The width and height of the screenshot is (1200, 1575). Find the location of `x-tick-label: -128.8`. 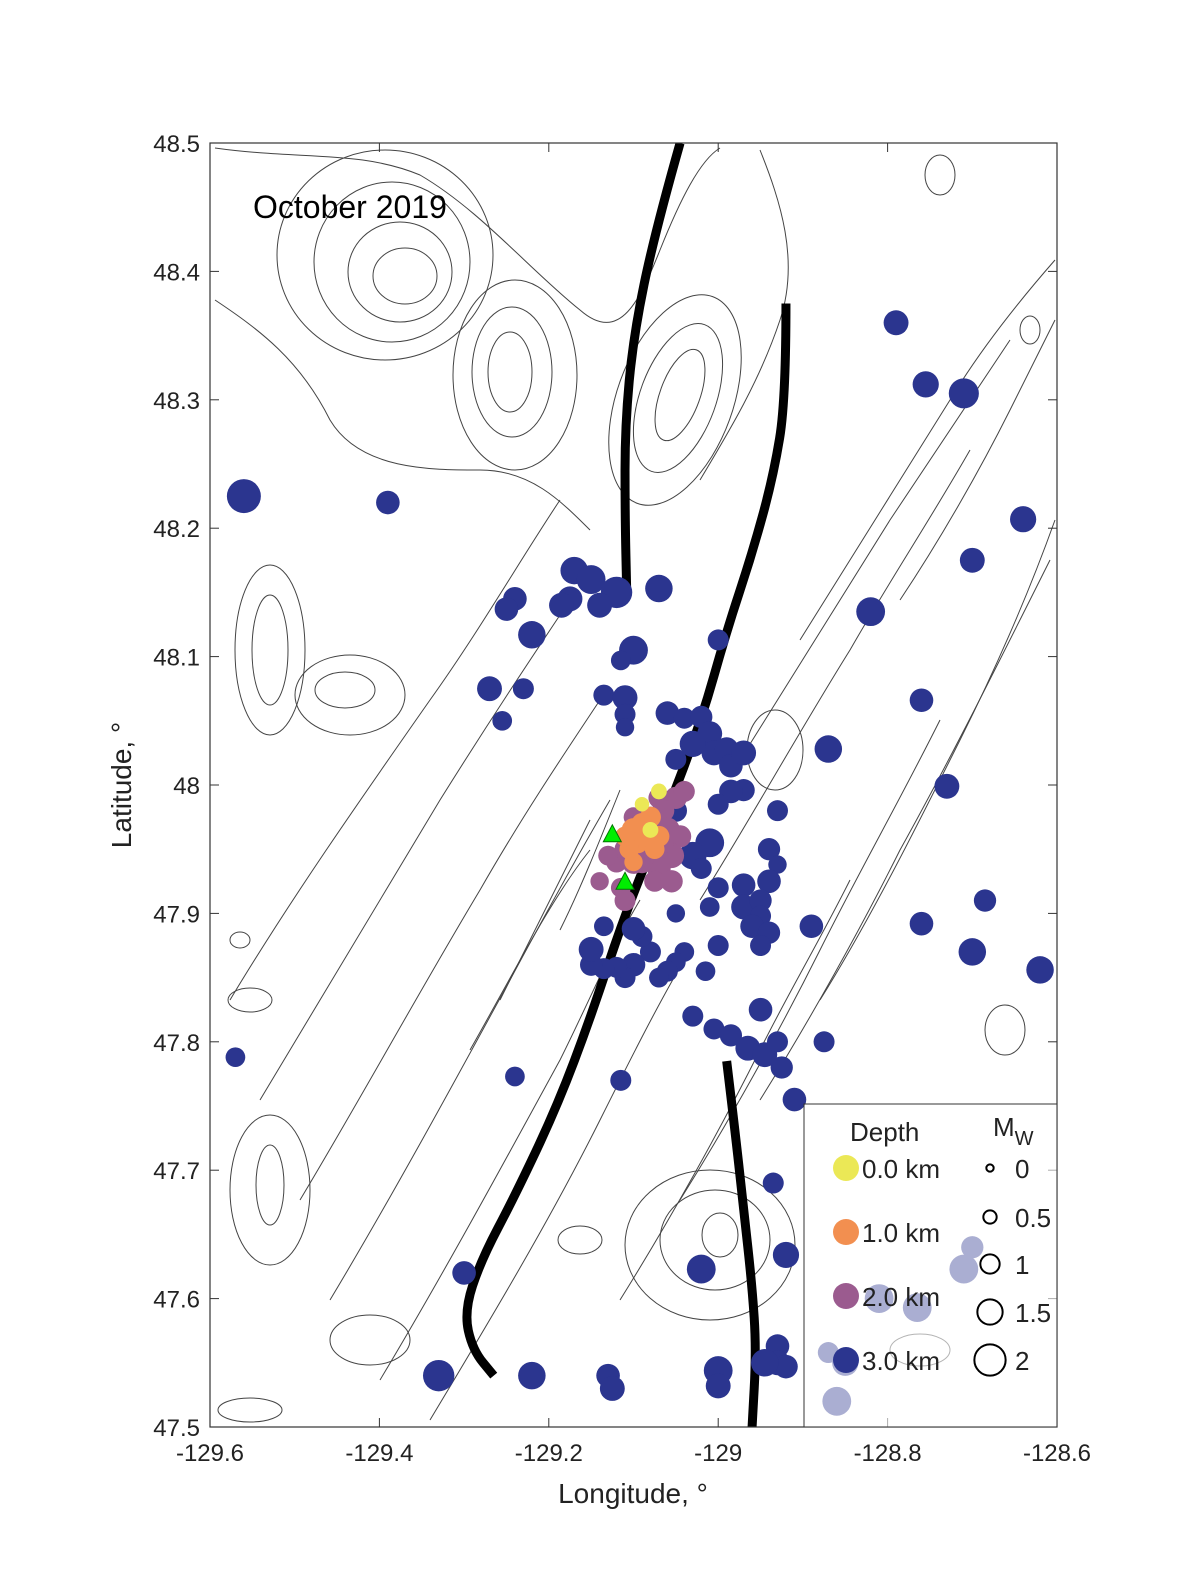

x-tick-label: -128.8 is located at coordinates (888, 1453).